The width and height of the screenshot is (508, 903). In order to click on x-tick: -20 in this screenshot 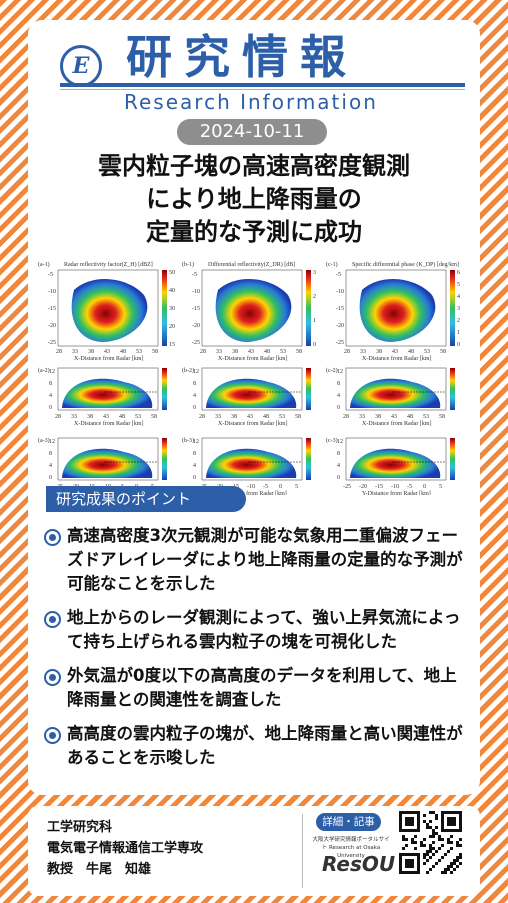, I will do `click(363, 487)`.